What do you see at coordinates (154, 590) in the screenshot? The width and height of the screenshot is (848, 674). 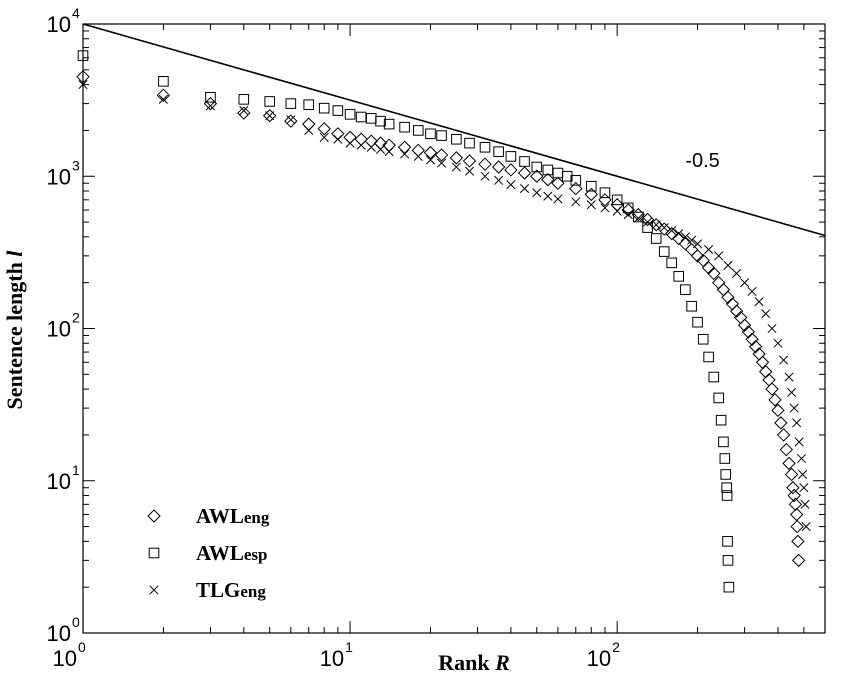 I see `legend-marker-cross` at bounding box center [154, 590].